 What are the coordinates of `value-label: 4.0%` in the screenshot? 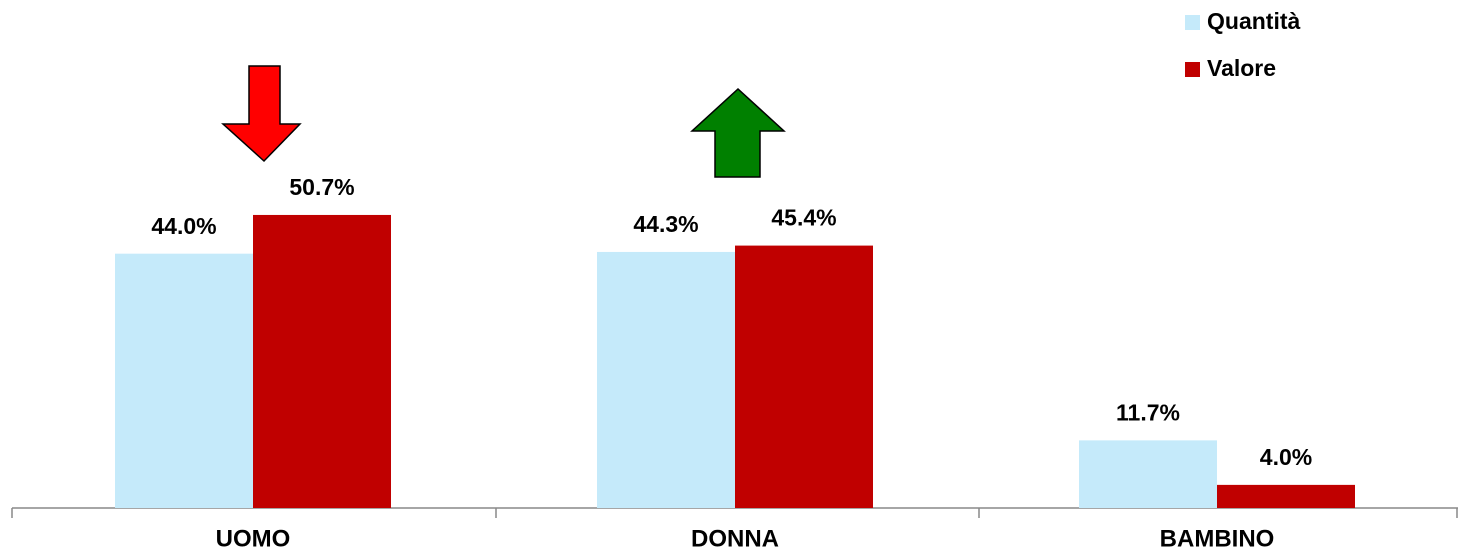 It's located at (1286, 457).